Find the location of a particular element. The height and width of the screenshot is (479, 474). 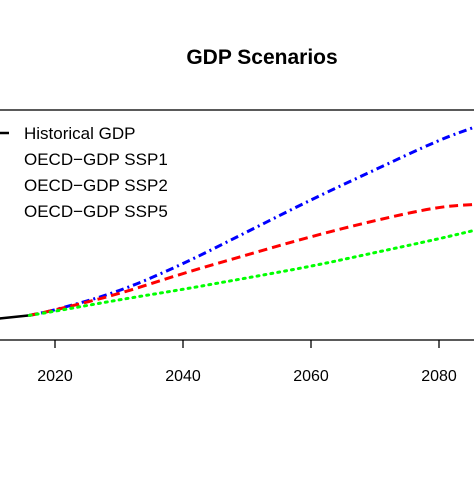

x-tick-label: 2040 is located at coordinates (183, 376).